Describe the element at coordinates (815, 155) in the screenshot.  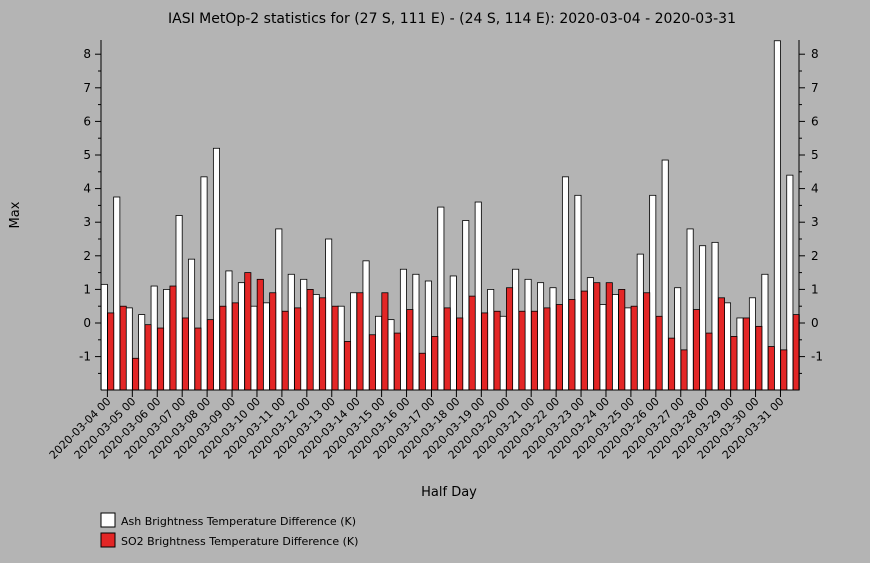
I see `y-tick-label-right: 5` at that location.